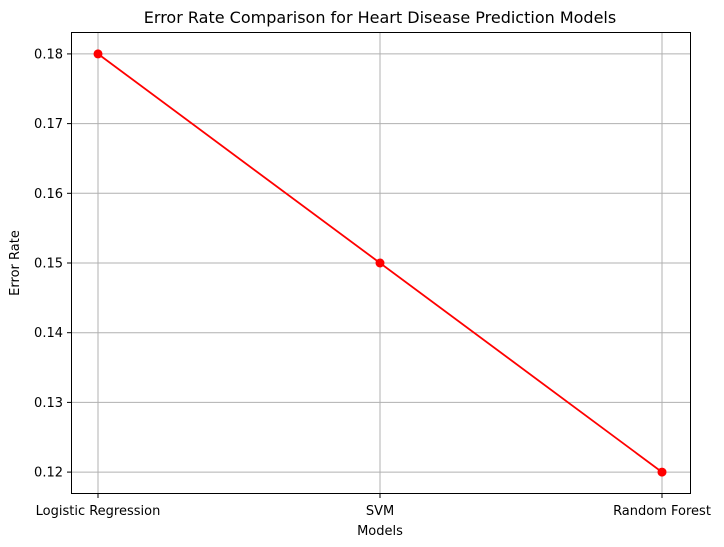  Describe the element at coordinates (48, 54) in the screenshot. I see `y-tick-label: 0.18` at that location.